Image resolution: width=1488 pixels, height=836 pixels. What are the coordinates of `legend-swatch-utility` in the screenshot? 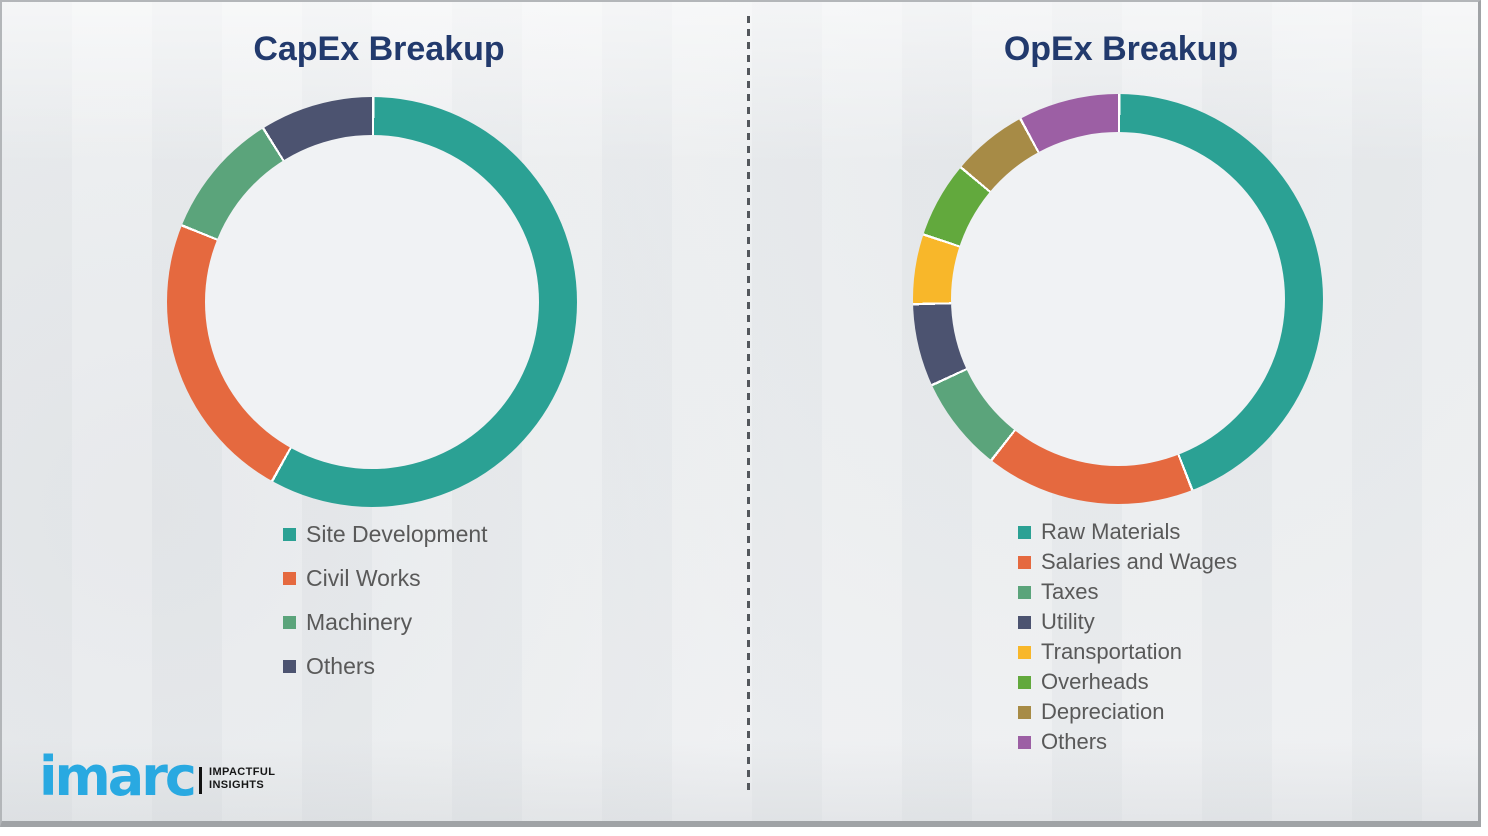 It's located at (1024, 622).